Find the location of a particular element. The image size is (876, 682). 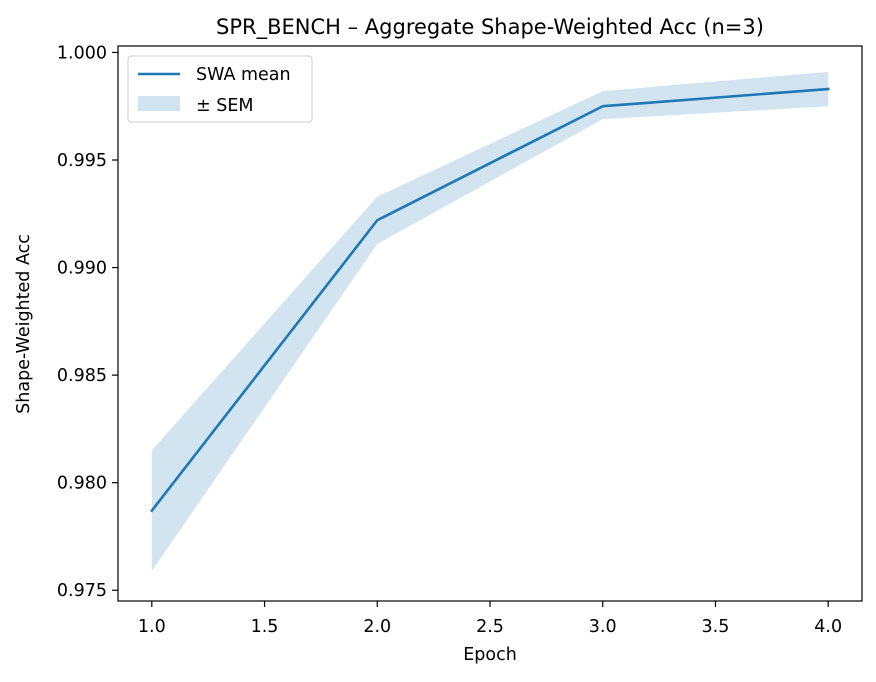

x-axis-label: Epoch is located at coordinates (490, 655).